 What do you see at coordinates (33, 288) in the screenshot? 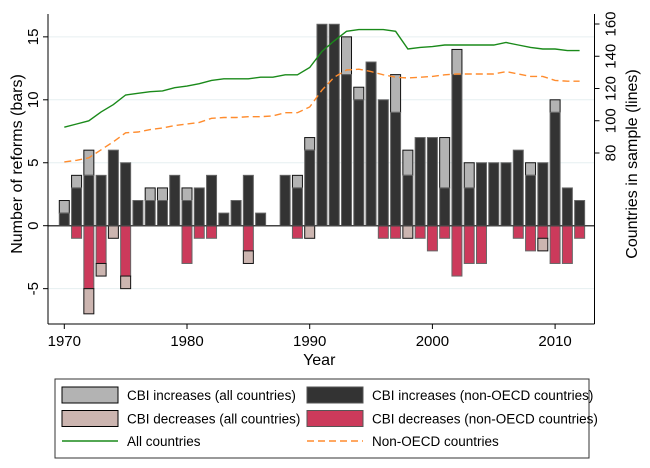
I see `y-tick-label: -5` at bounding box center [33, 288].